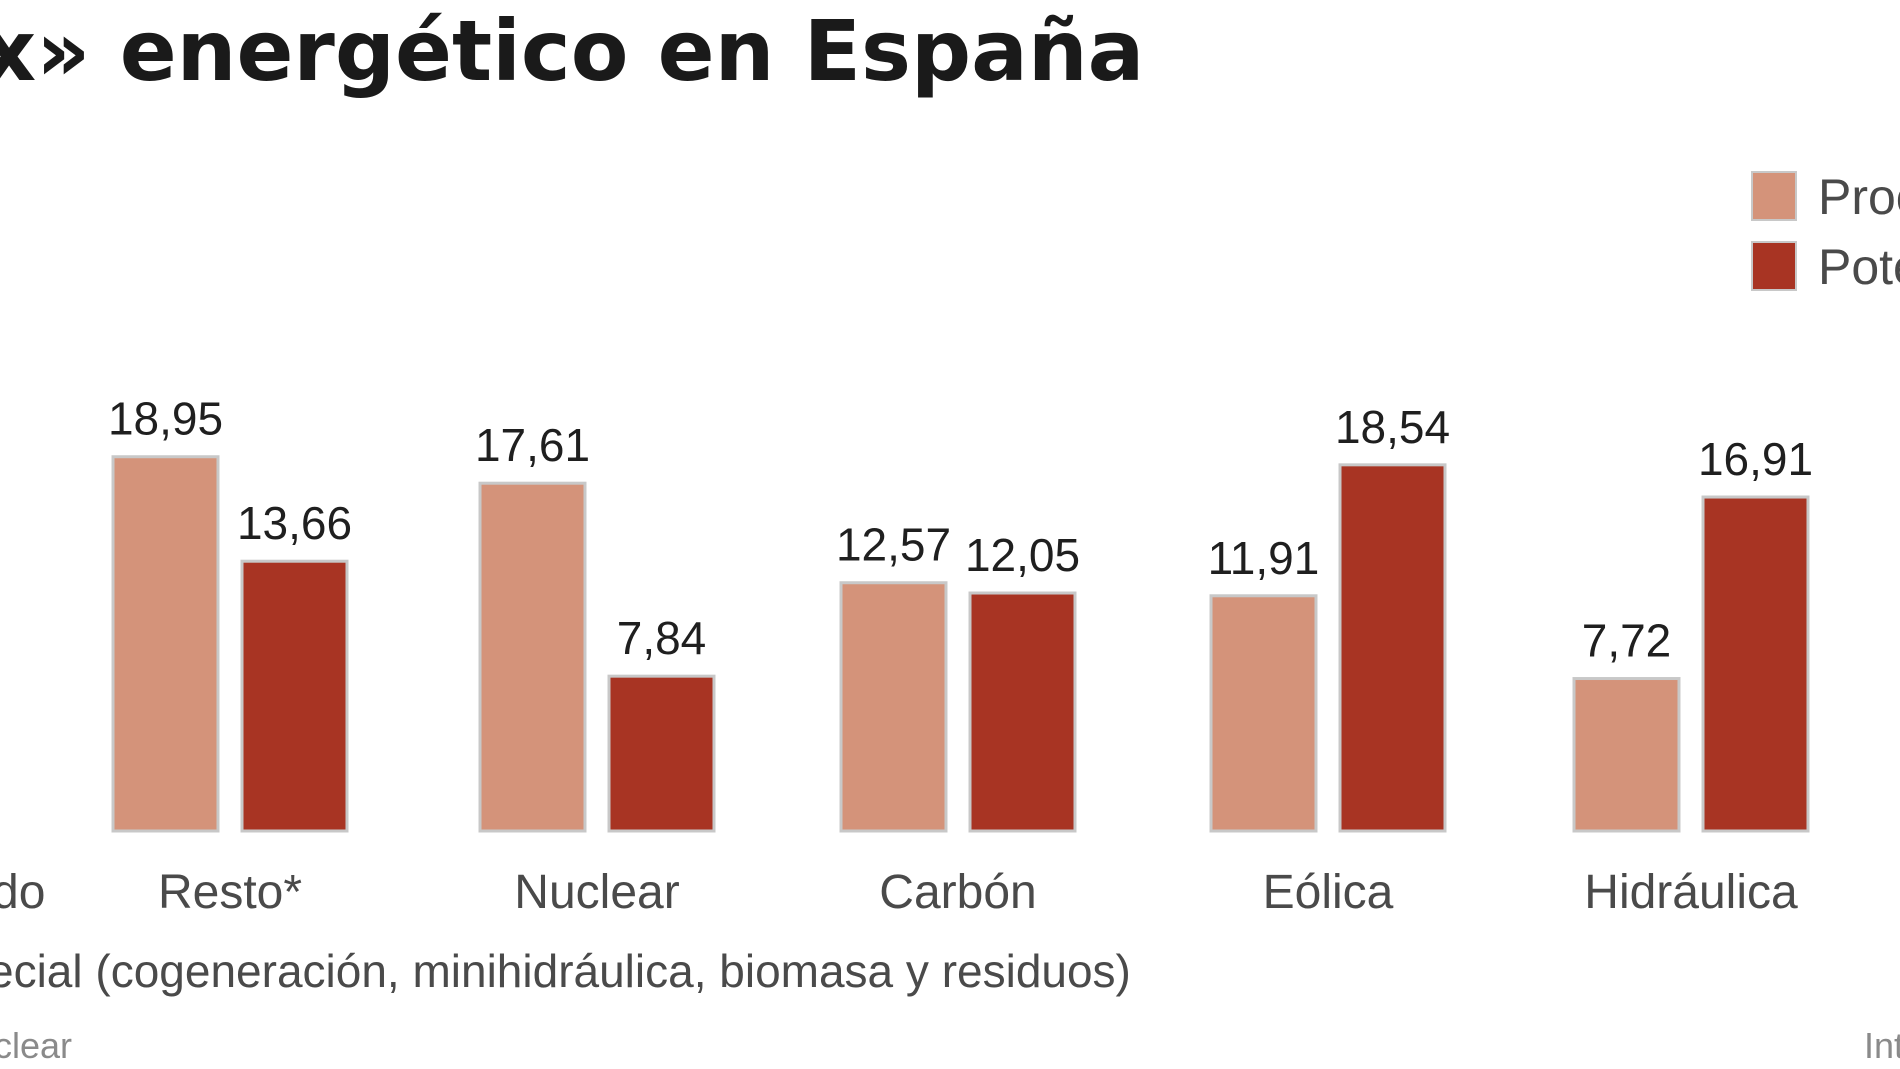 The width and height of the screenshot is (1900, 1069). I want to click on value-label-nuclear-series1: 17,61, so click(532, 445).